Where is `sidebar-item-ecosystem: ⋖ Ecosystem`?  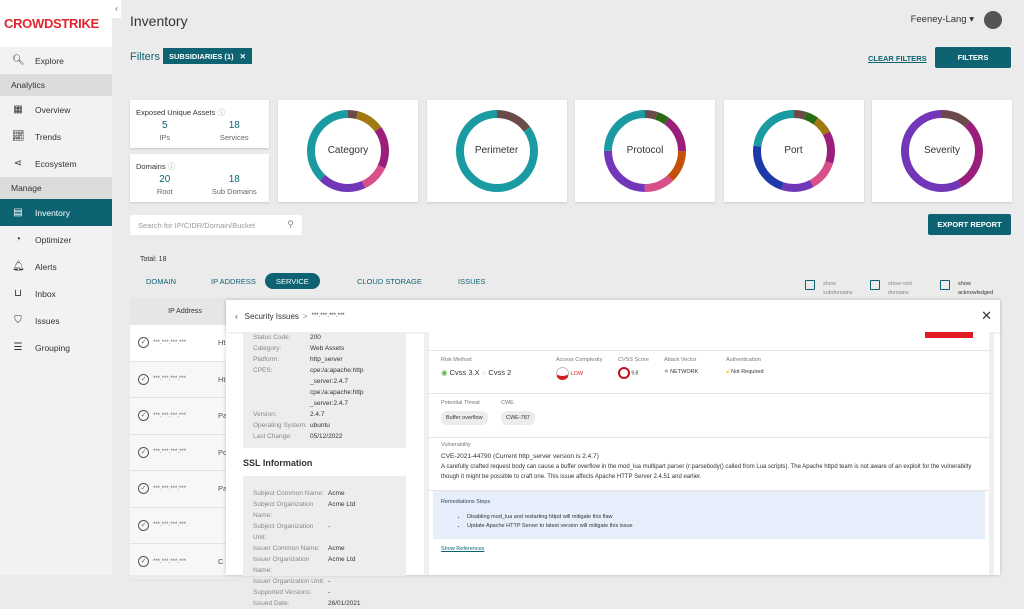
sidebar-item-ecosystem: ⋖ Ecosystem is located at coordinates (56, 163).